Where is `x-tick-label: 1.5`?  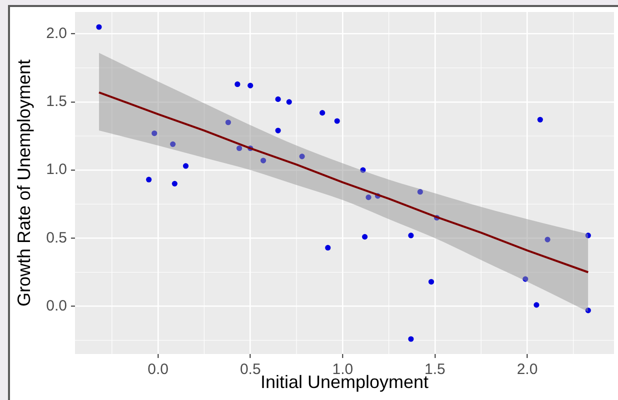
x-tick-label: 1.5 is located at coordinates (435, 369).